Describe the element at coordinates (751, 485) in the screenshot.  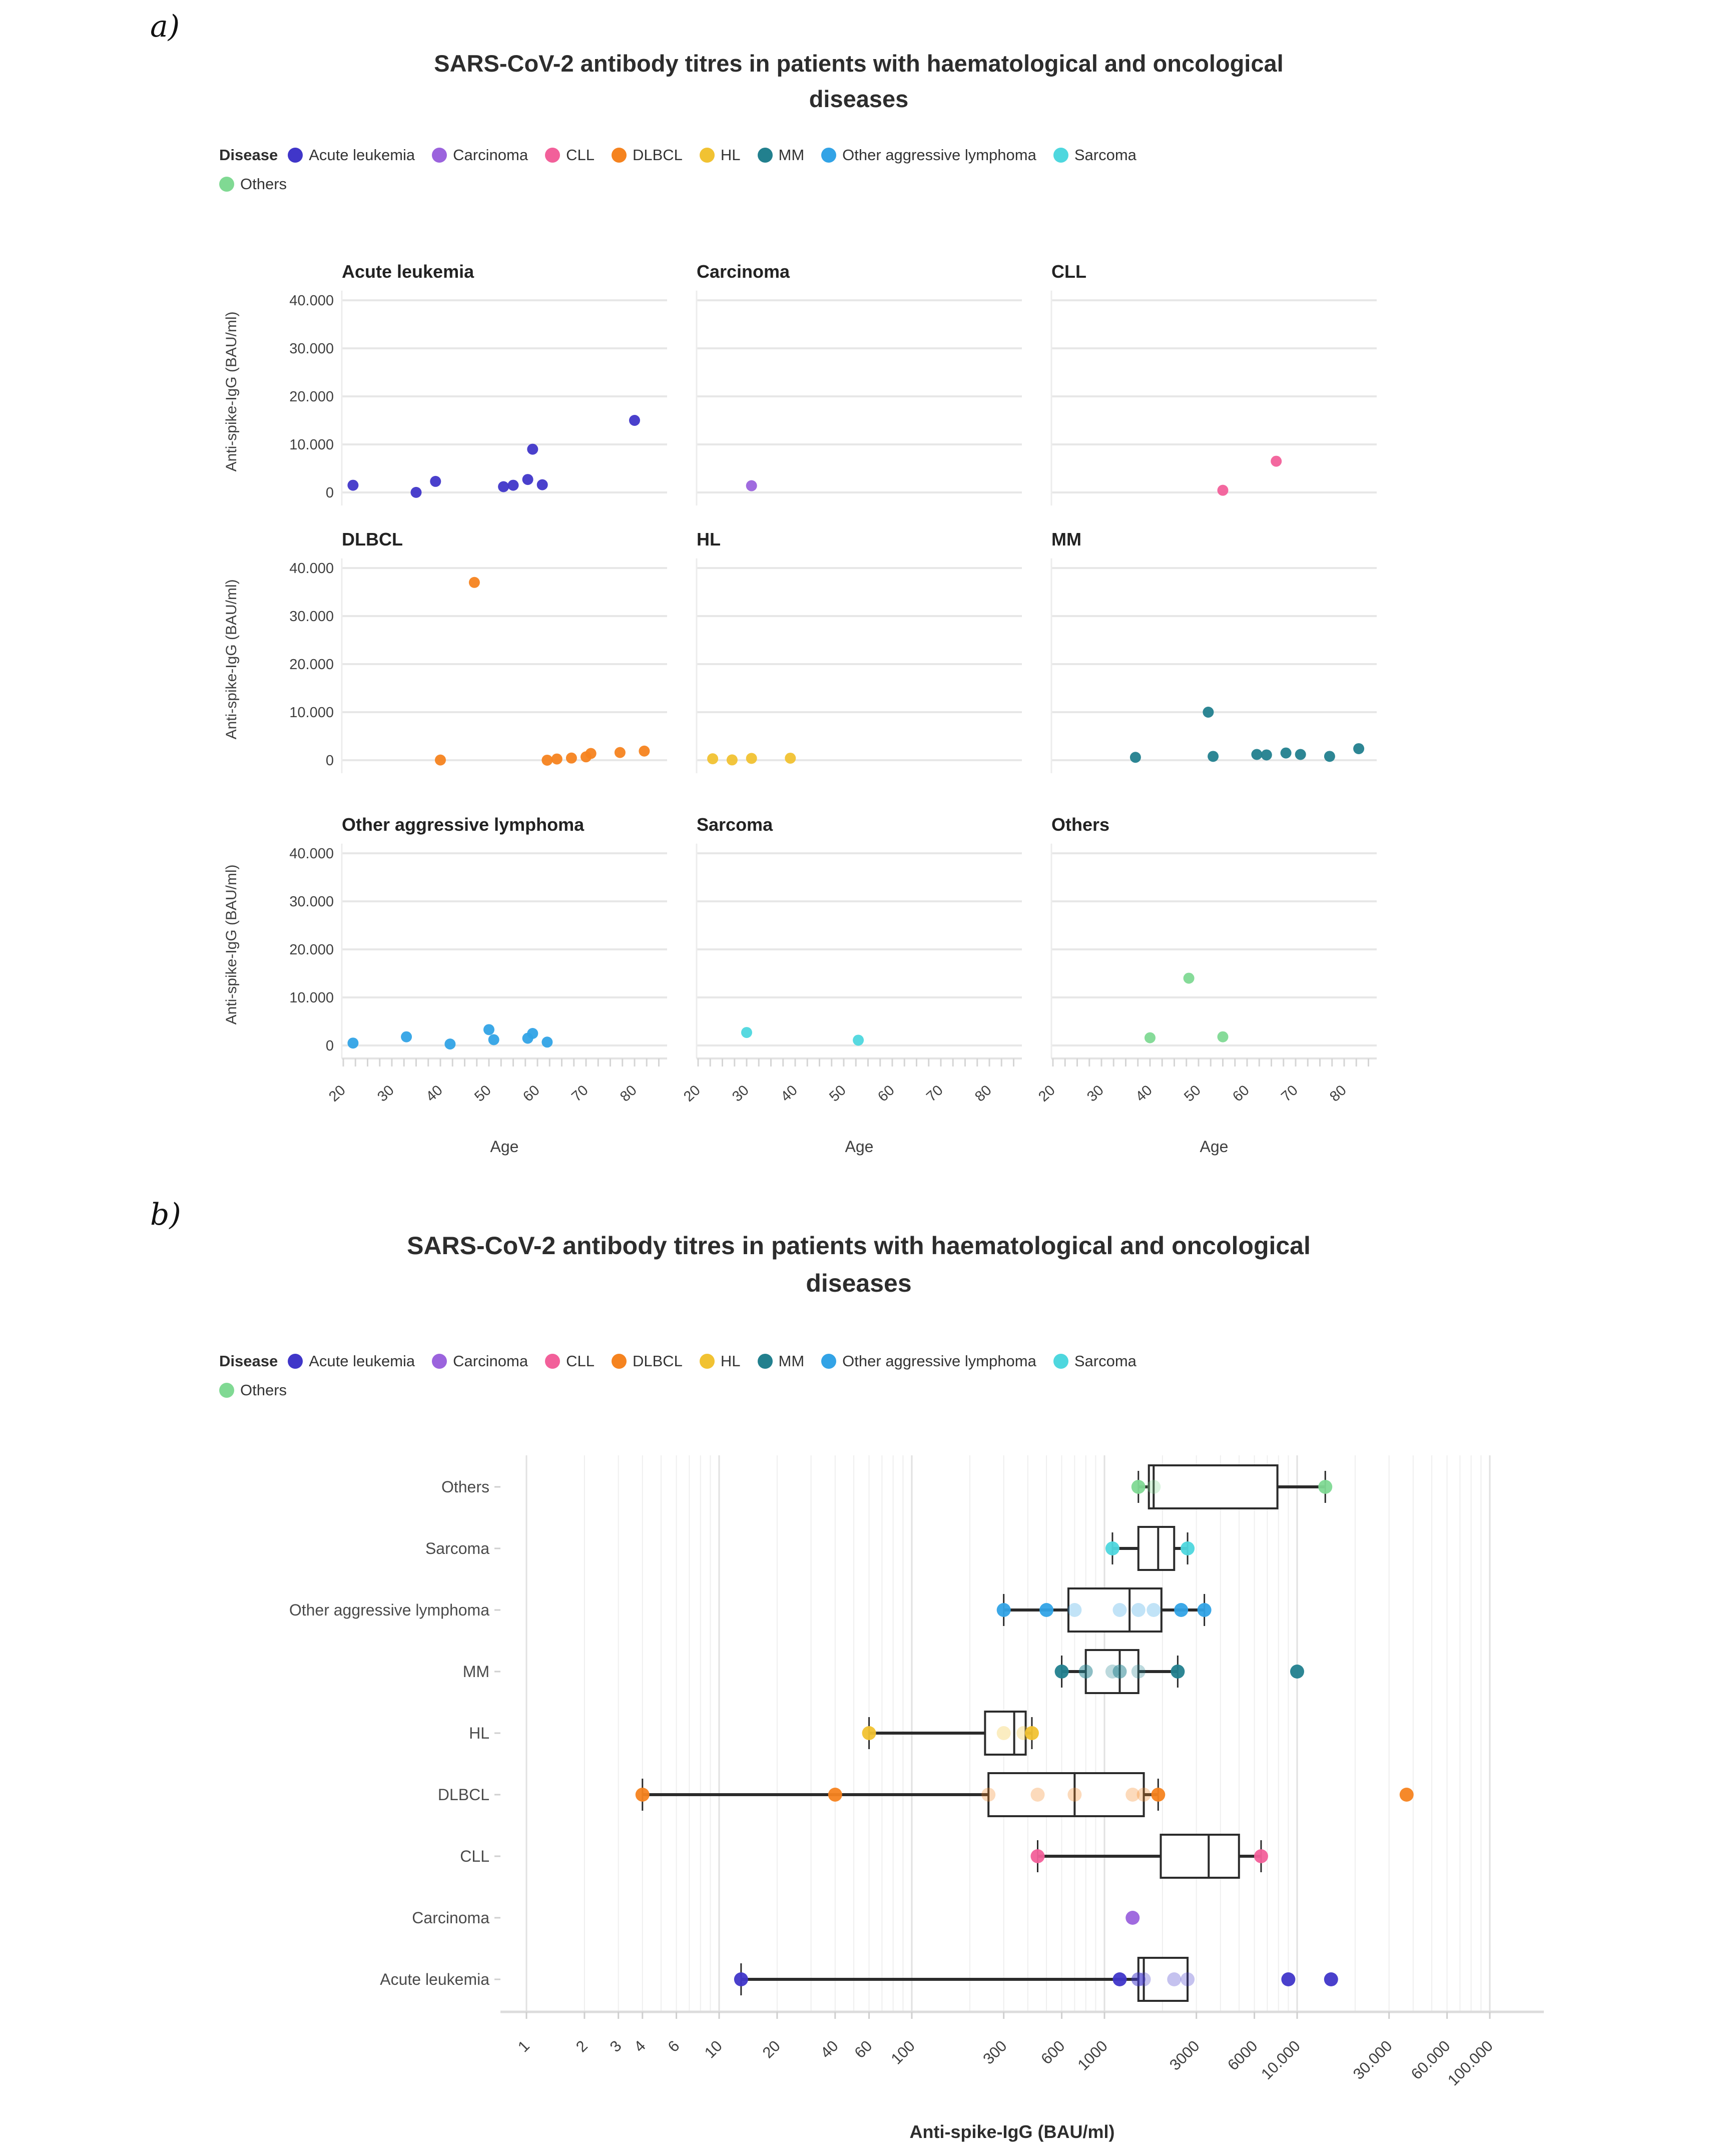
I see `scatter-point-carcinoma` at that location.